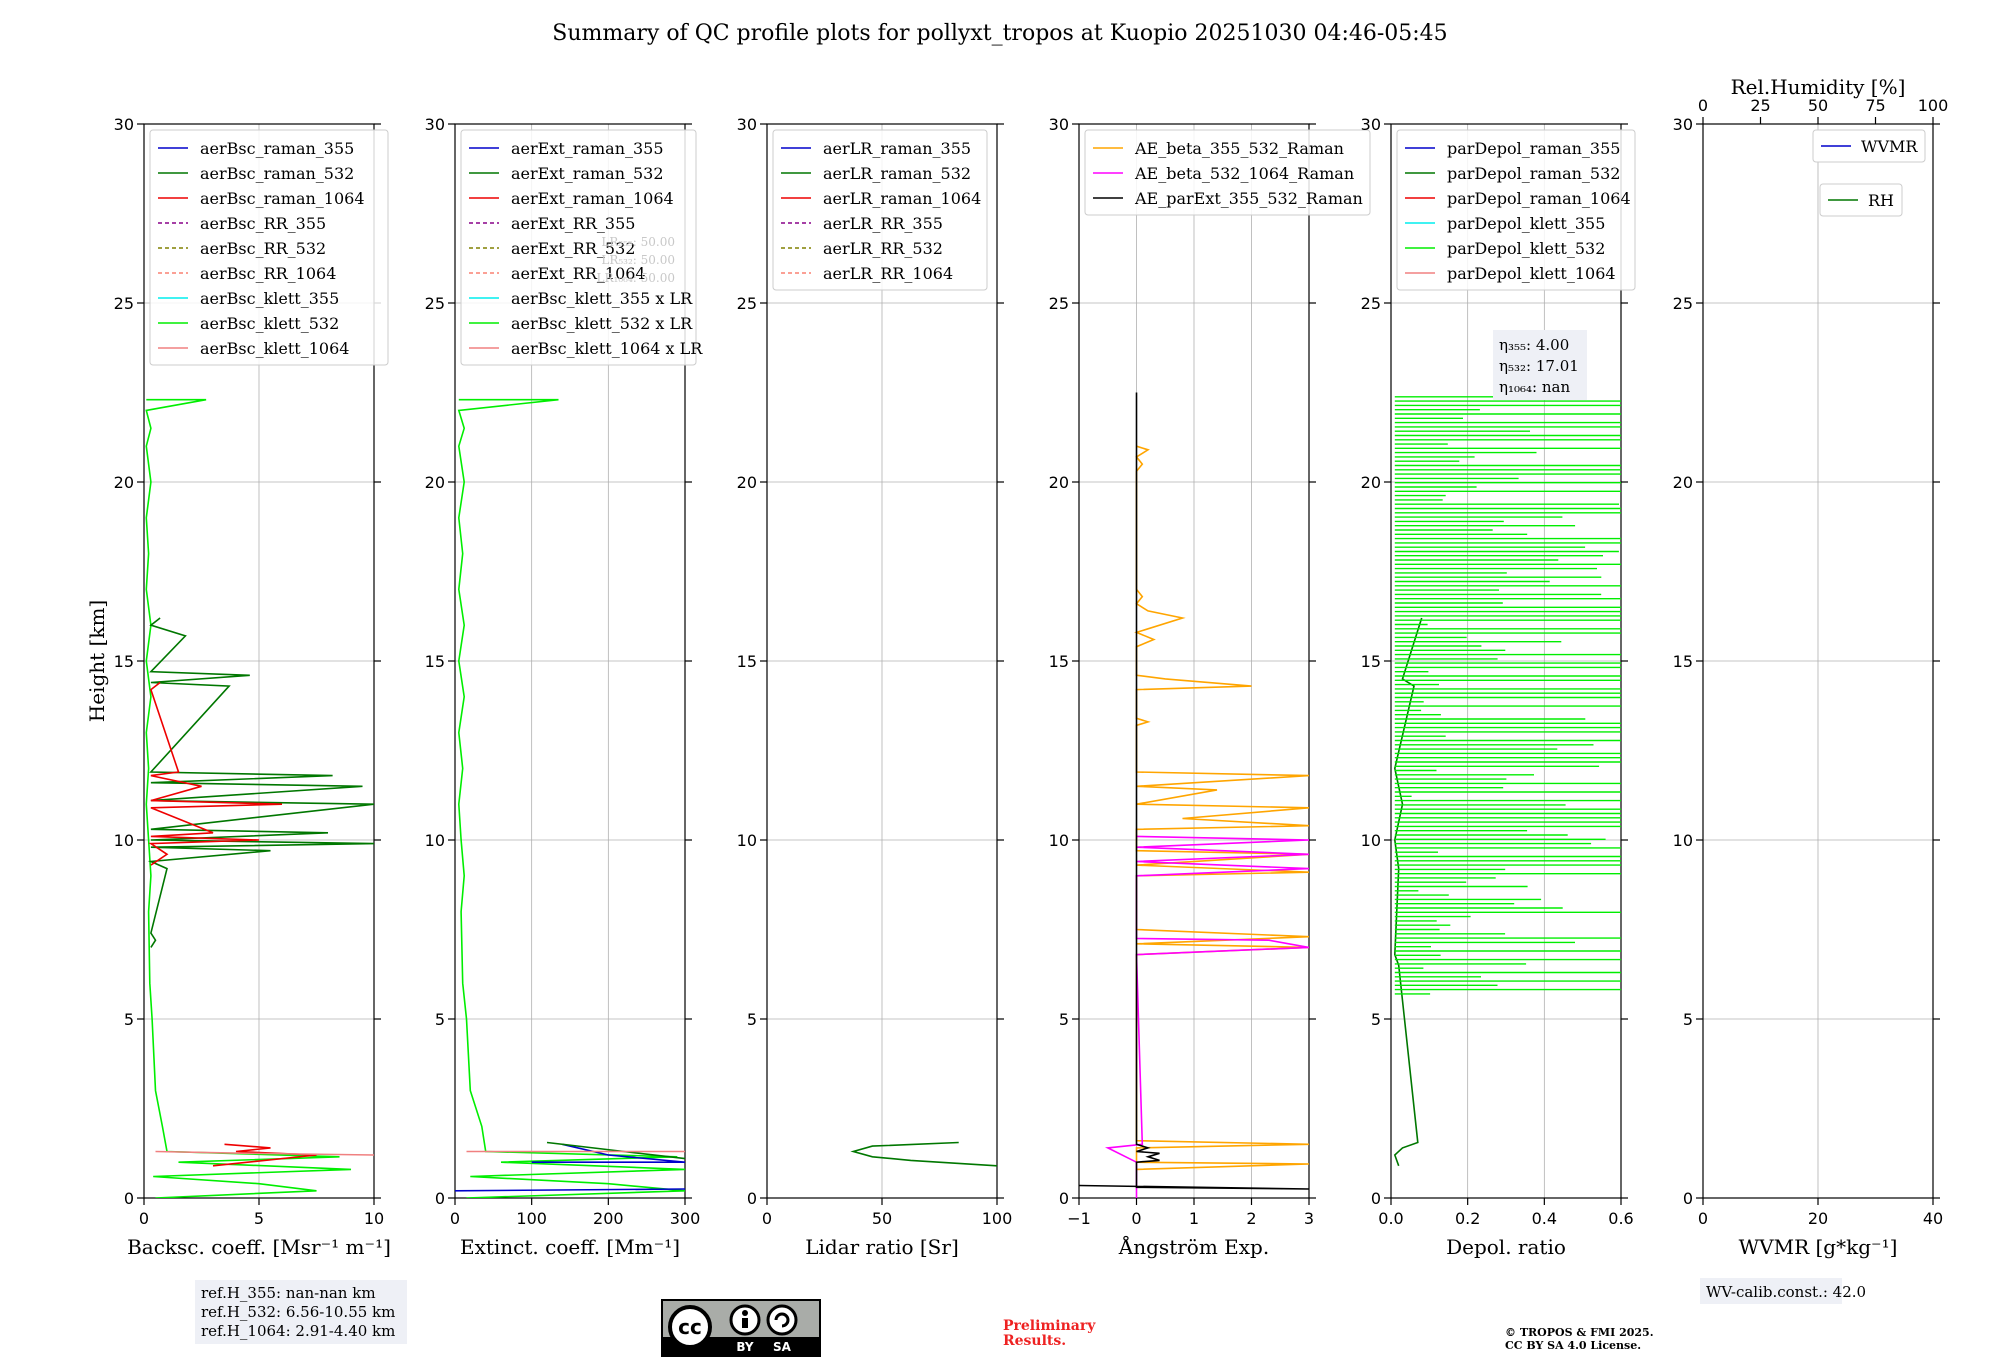 The width and height of the screenshot is (2000, 1360). Describe the element at coordinates (269, 323) in the screenshot. I see `legend-label: aerBsc_klett_532` at that location.